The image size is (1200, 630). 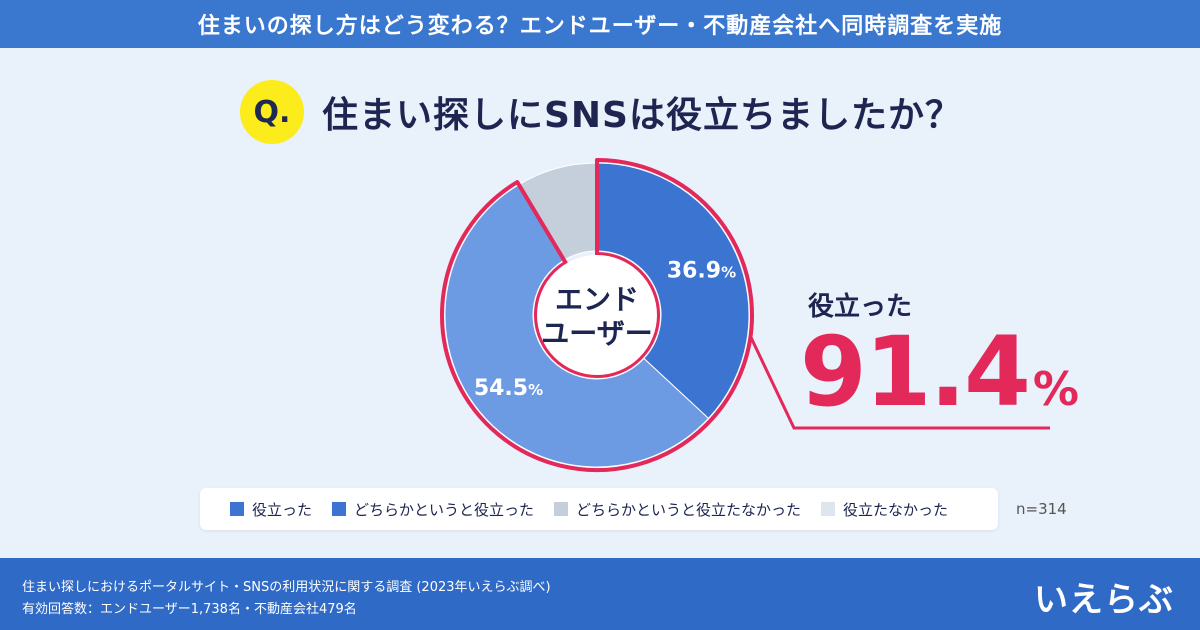 I want to click on legend-item: どちらかというと役立った, so click(x=433, y=509).